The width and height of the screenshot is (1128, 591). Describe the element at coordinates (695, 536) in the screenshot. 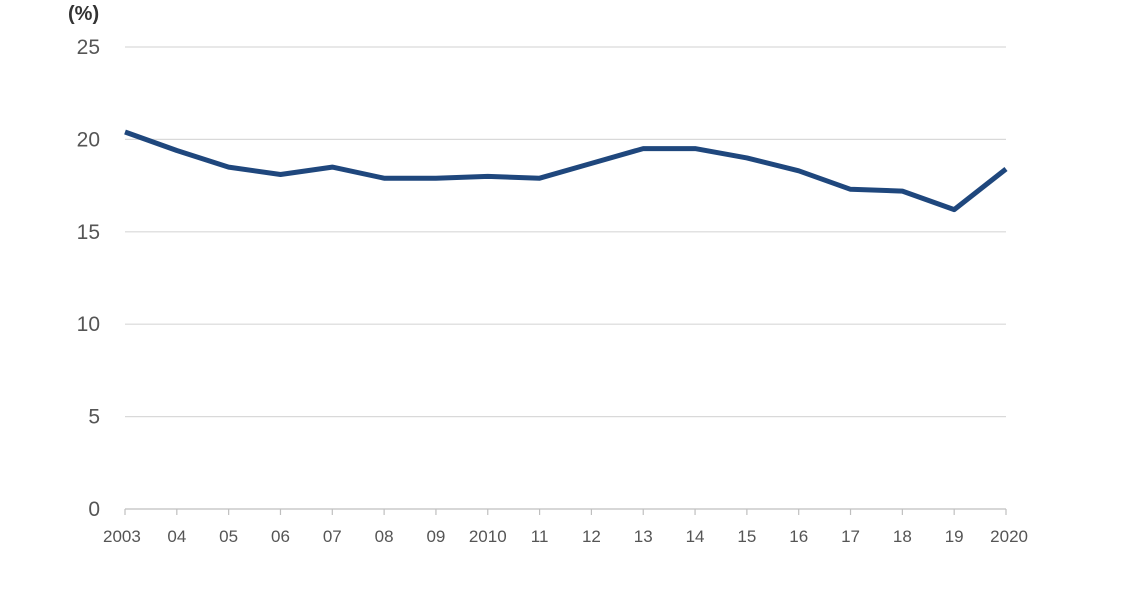

I see `x-tick-label-14: 14` at that location.